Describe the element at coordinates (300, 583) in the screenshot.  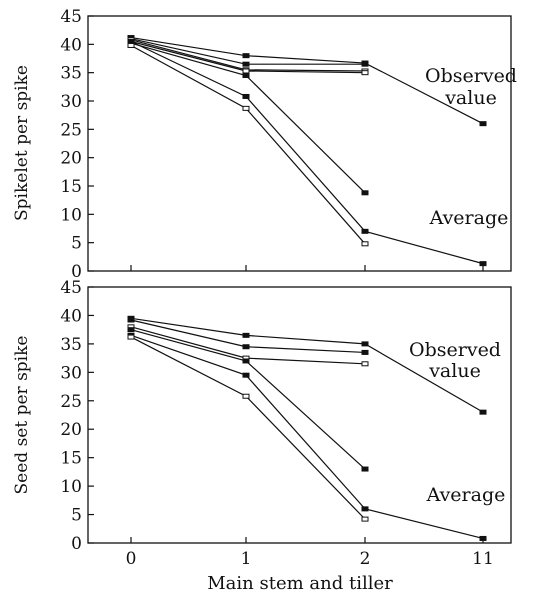
I see `x-axis-label: Main stem and tiller` at that location.